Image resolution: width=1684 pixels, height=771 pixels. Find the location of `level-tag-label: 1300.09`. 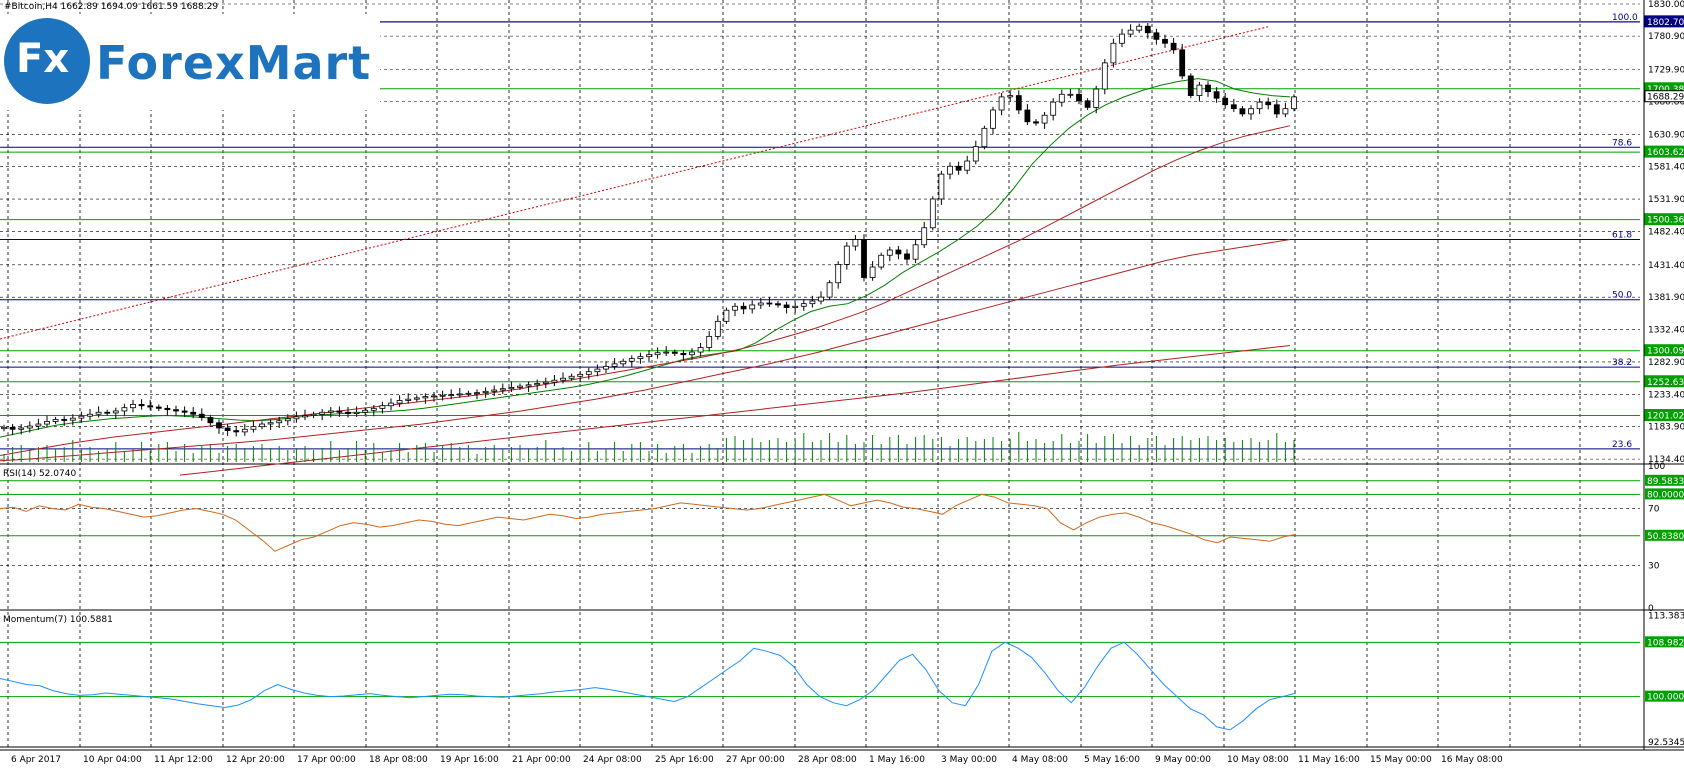

level-tag-label: 1300.09 is located at coordinates (1665, 352).